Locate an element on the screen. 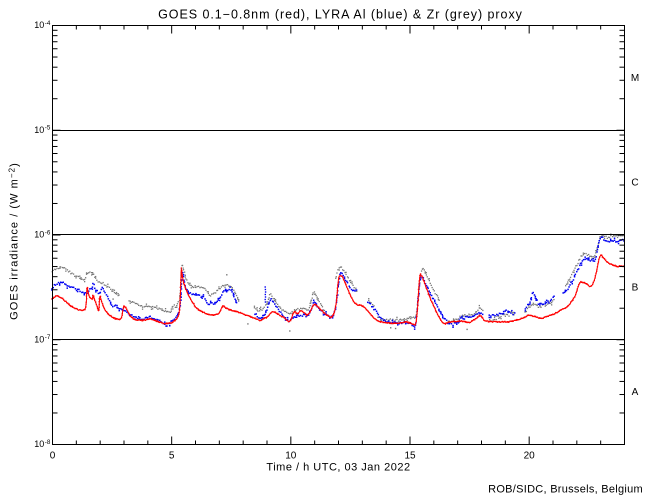  svg-text: -8 is located at coordinates (48, 442).